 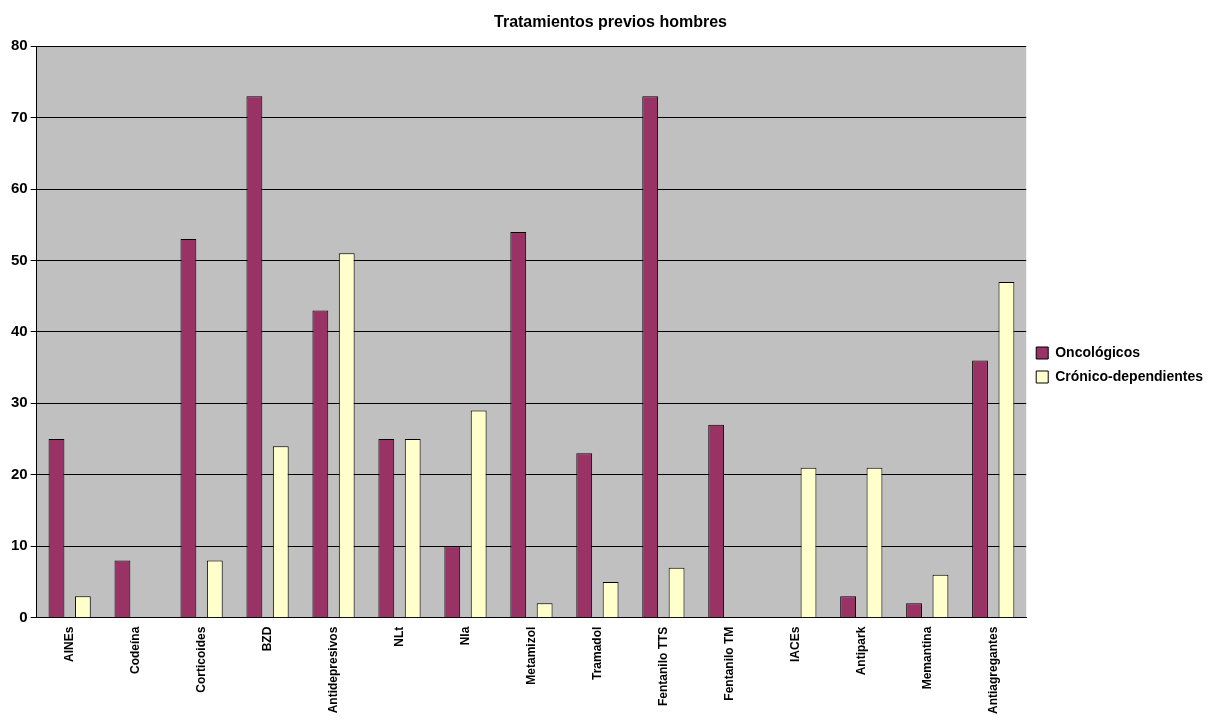 What do you see at coordinates (19, 259) in the screenshot?
I see `y-tick-label: 50` at bounding box center [19, 259].